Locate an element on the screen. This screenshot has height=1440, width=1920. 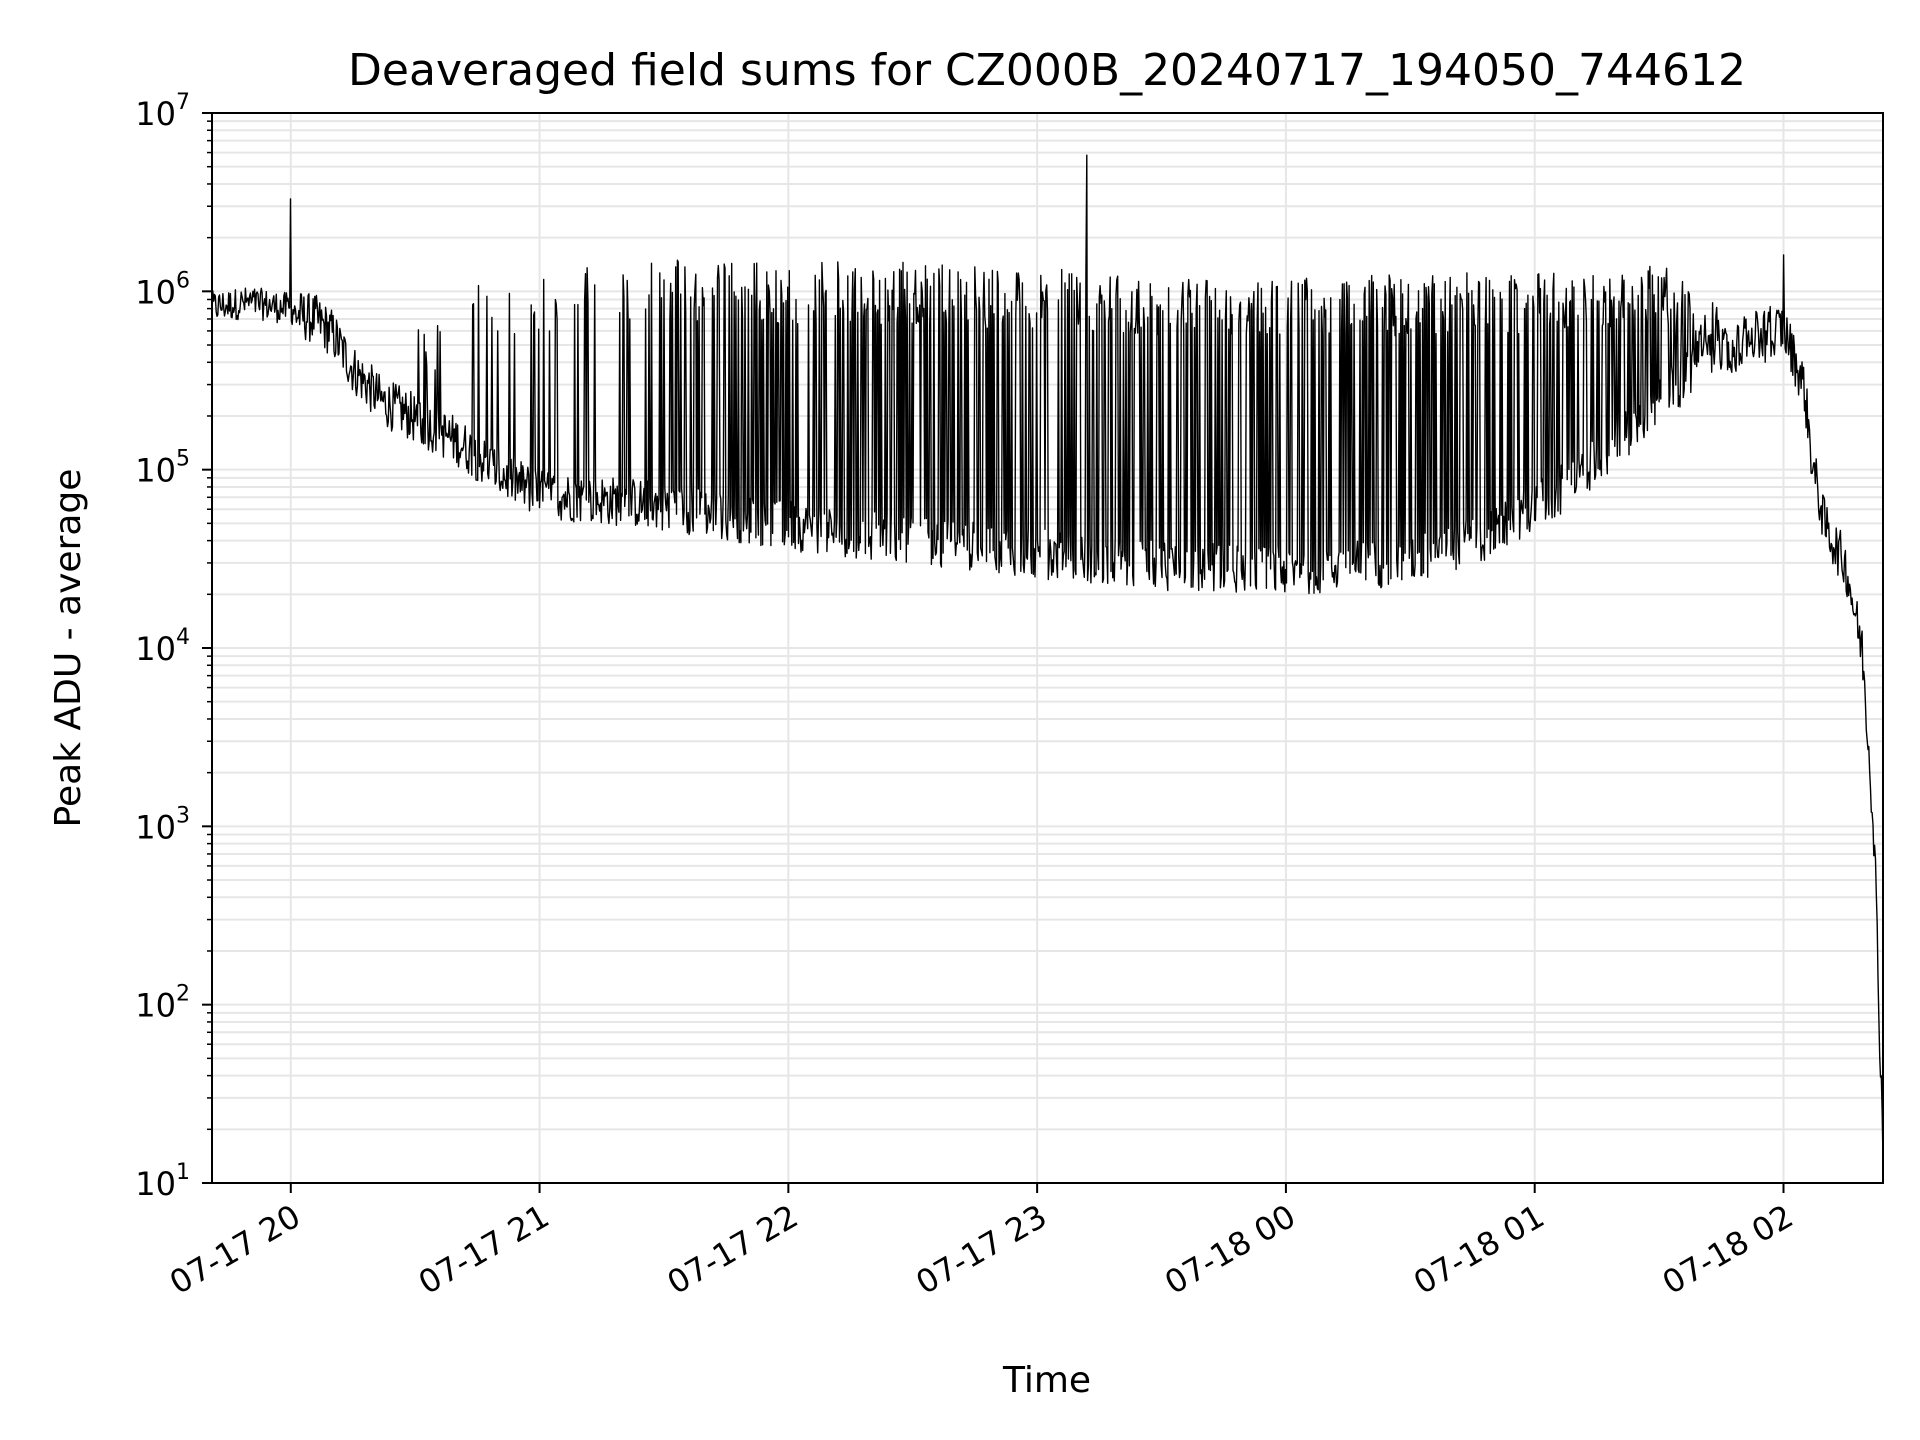
y-tick-label: 10² is located at coordinates (162, 1003).